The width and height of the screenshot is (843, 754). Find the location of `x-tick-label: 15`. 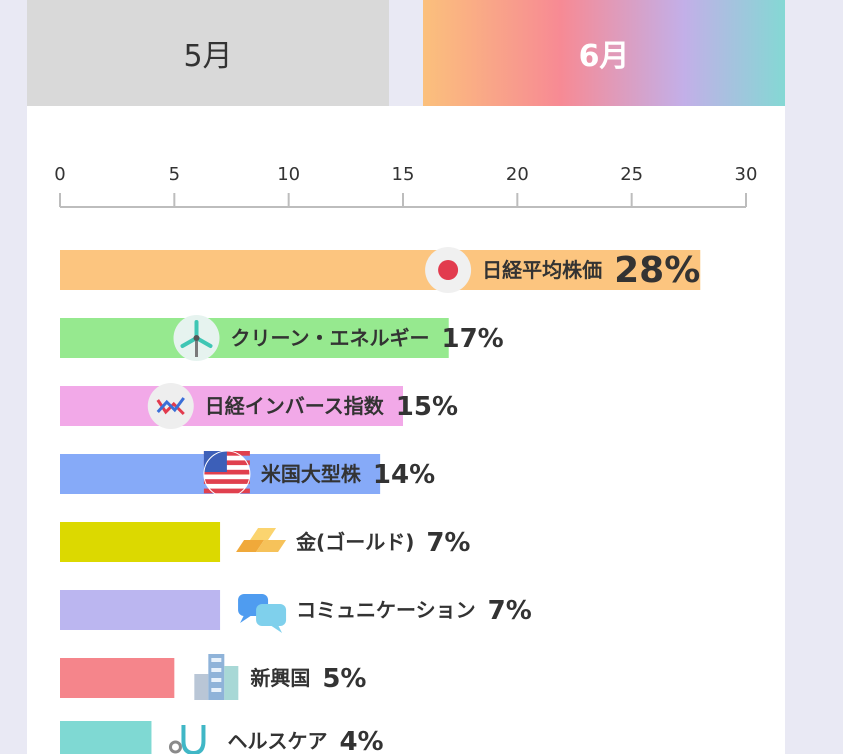

x-tick-label: 15 is located at coordinates (403, 174).